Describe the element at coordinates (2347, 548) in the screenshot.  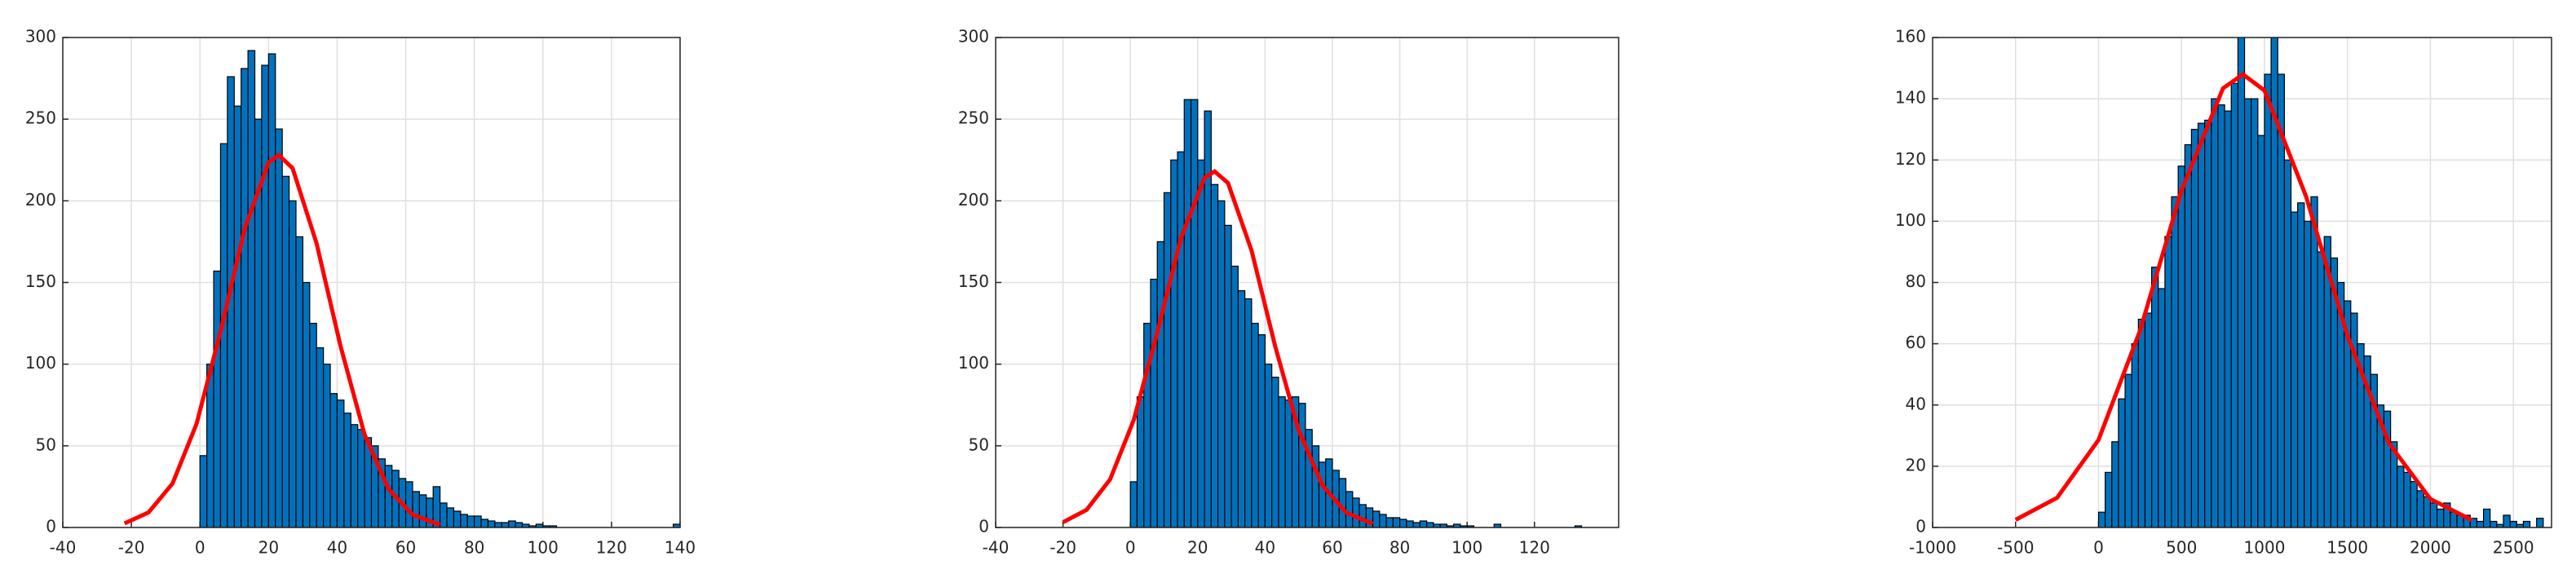
I see `x-tick-label: 1500` at that location.